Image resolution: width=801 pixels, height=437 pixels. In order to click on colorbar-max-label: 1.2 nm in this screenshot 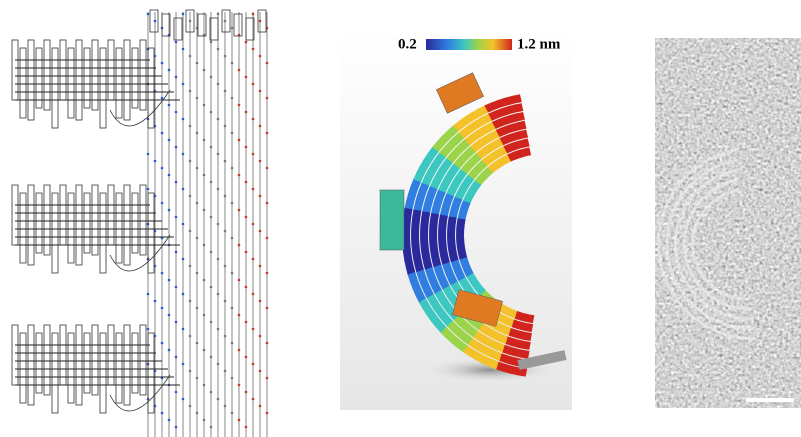, I will do `click(539, 44)`.